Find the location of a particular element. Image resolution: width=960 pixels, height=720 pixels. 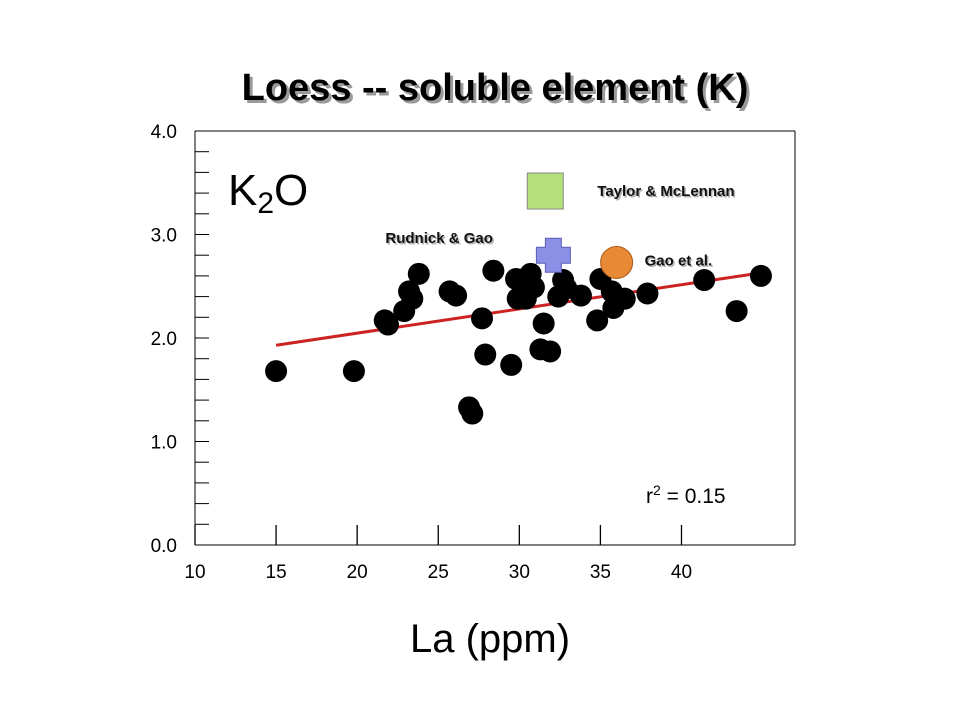

x-tick-label: 35 is located at coordinates (600, 572).